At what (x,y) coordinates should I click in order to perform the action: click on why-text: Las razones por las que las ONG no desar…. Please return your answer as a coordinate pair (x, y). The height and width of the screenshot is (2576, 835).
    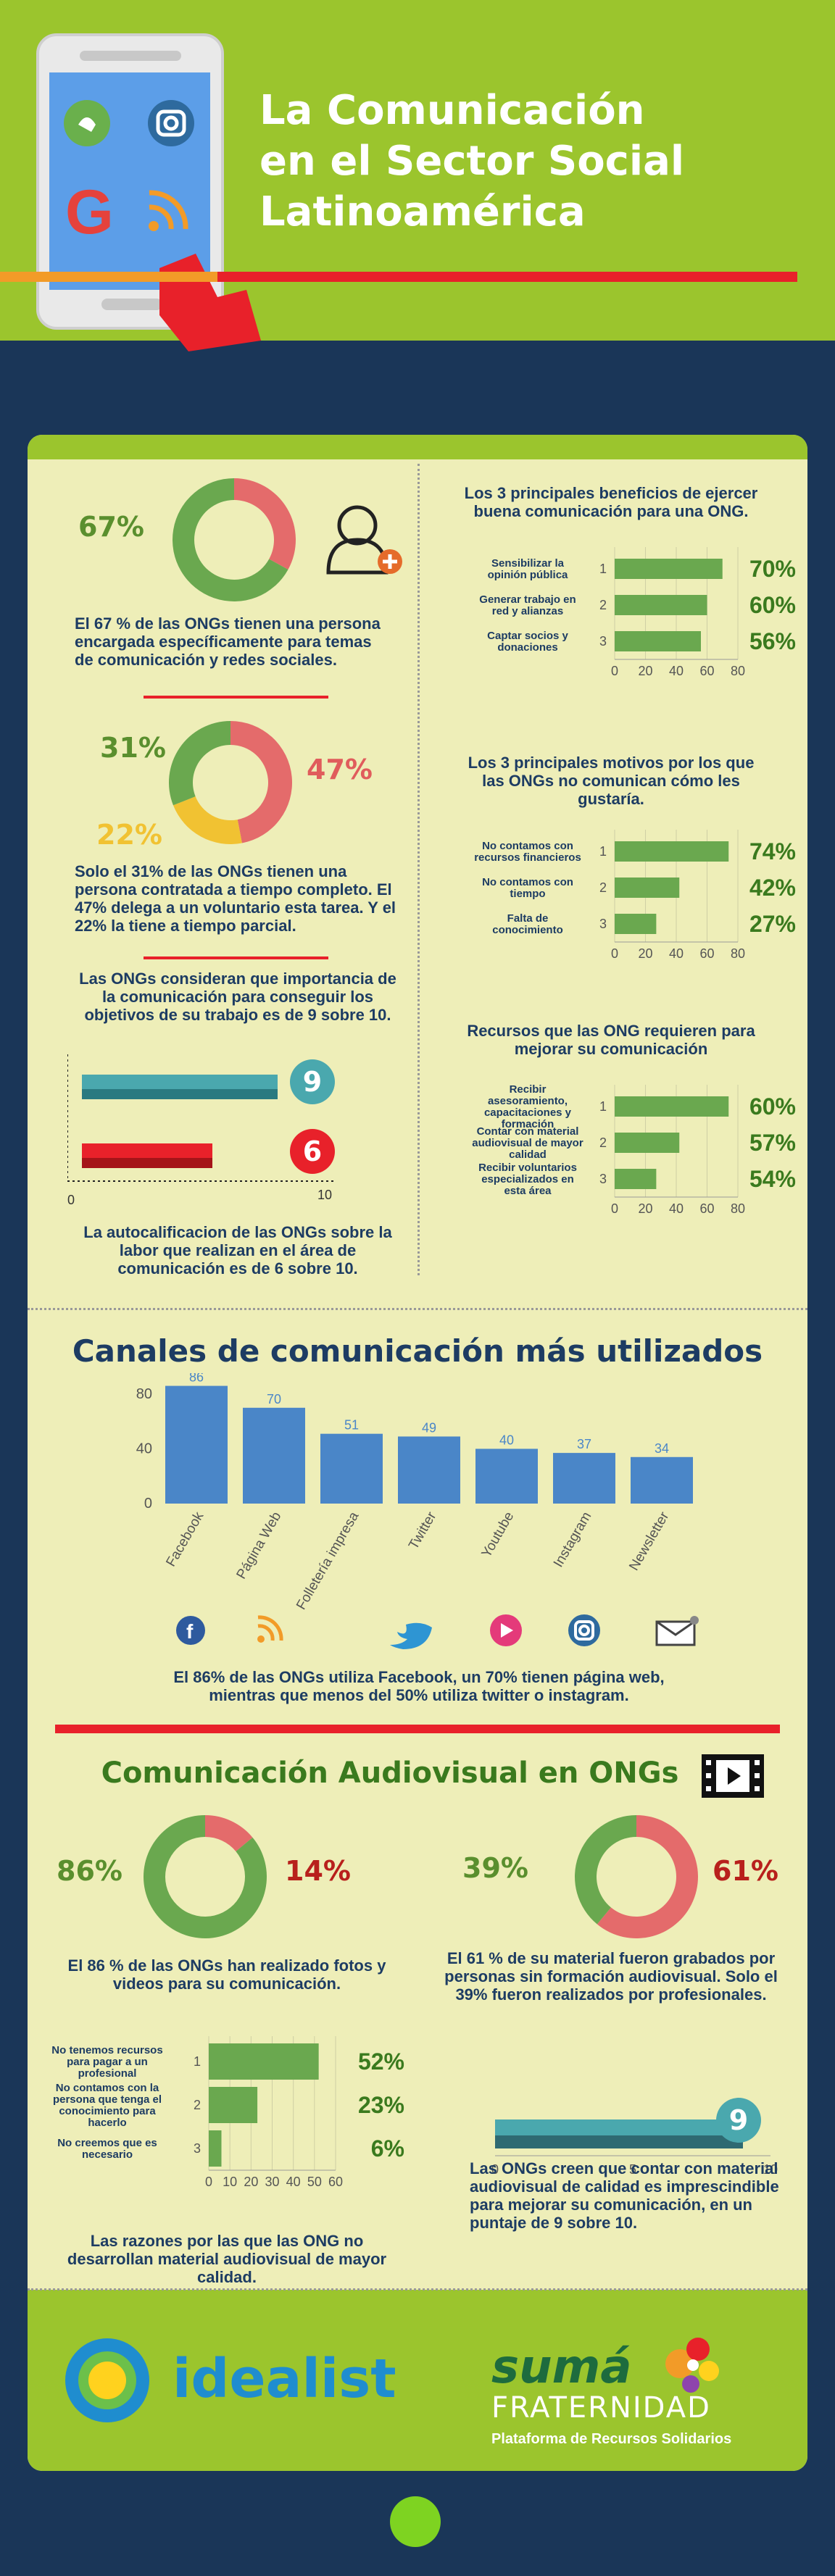
    Looking at the image, I should click on (227, 2259).